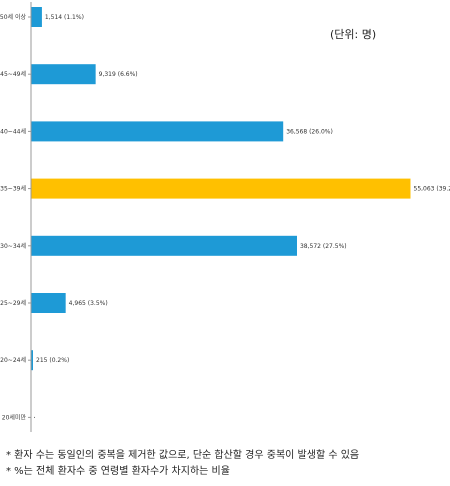 This screenshot has height=486, width=450. What do you see at coordinates (88, 303) in the screenshot?
I see `data-label: 4,965 (3.5%)` at bounding box center [88, 303].